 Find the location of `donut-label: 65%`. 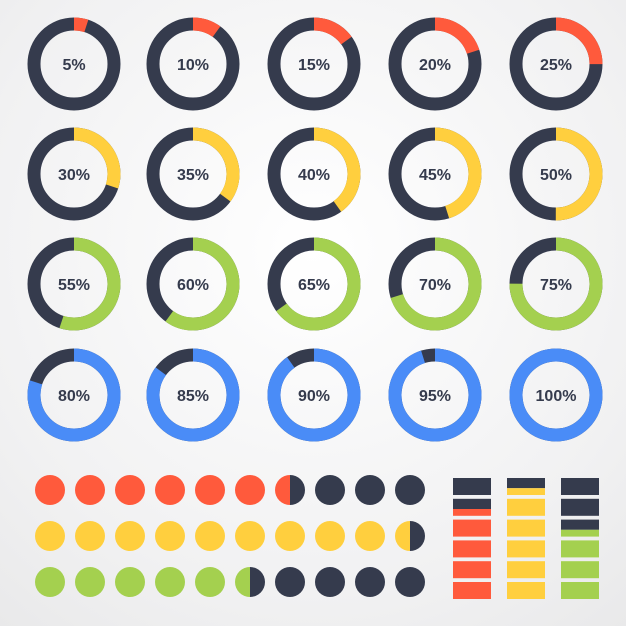

donut-label: 65% is located at coordinates (314, 285).